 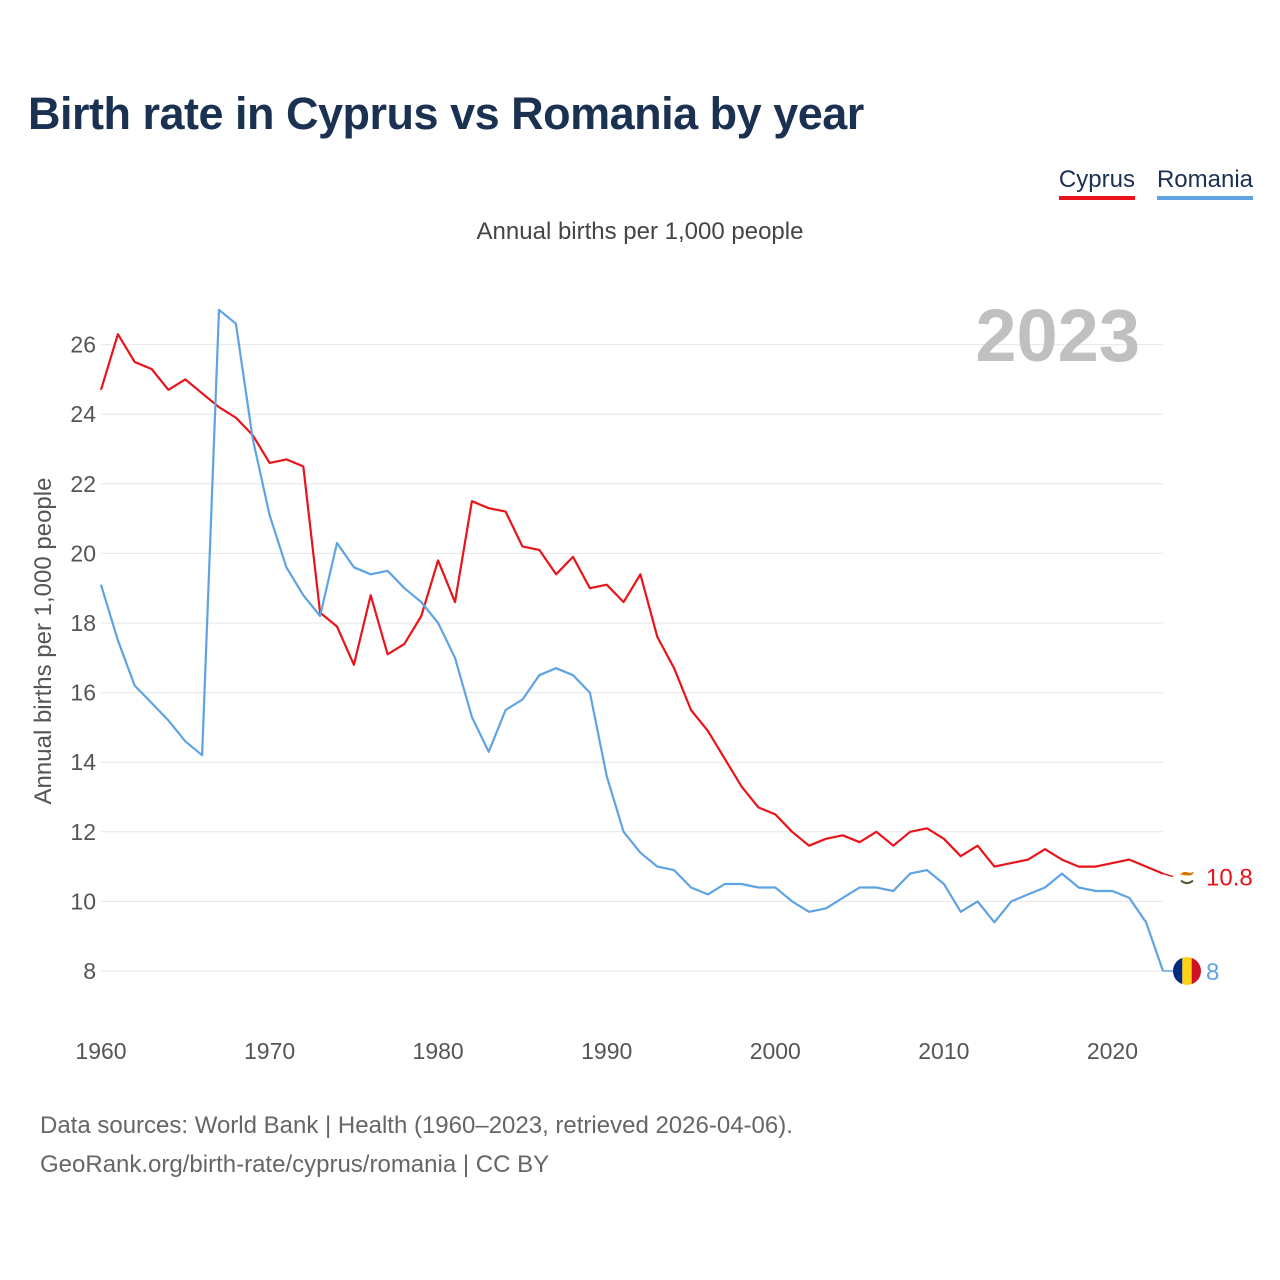 I want to click on chart-title: Birth rate in Cyprus vs Romania by year, so click(x=446, y=113).